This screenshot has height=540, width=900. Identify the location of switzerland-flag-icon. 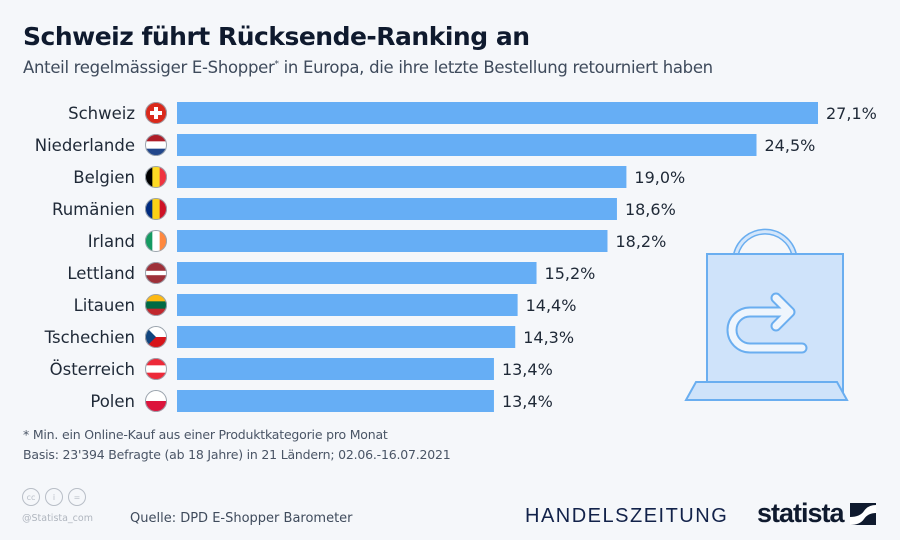
(156, 113).